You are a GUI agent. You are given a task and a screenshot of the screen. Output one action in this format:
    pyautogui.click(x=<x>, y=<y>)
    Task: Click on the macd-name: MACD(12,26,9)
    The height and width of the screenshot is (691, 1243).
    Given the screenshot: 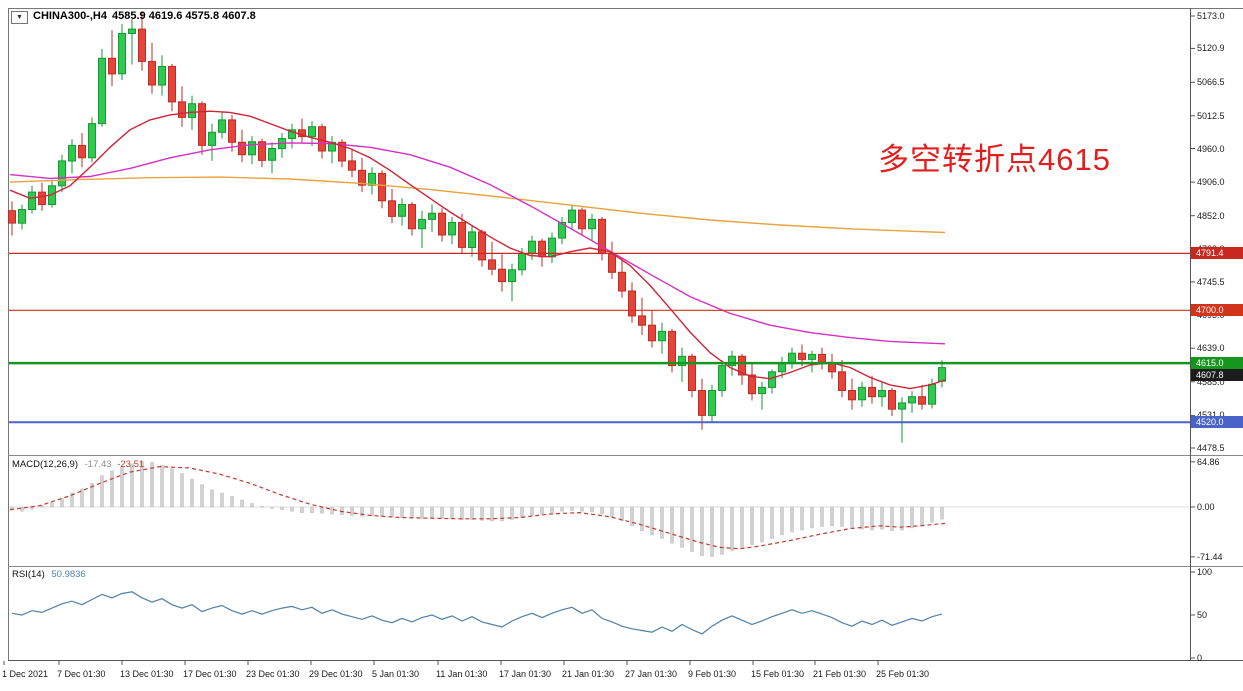 What is the action you would take?
    pyautogui.click(x=45, y=464)
    